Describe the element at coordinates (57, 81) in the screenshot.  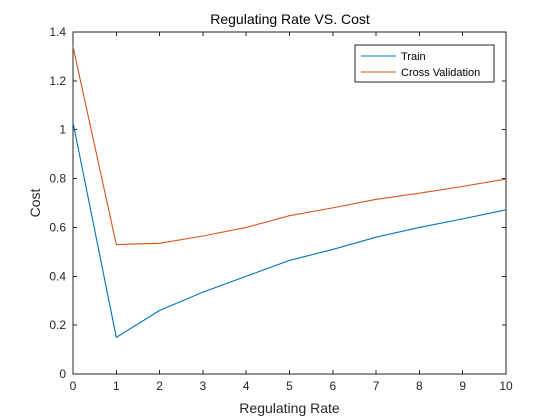
I see `y-tick-label: 1.2` at that location.